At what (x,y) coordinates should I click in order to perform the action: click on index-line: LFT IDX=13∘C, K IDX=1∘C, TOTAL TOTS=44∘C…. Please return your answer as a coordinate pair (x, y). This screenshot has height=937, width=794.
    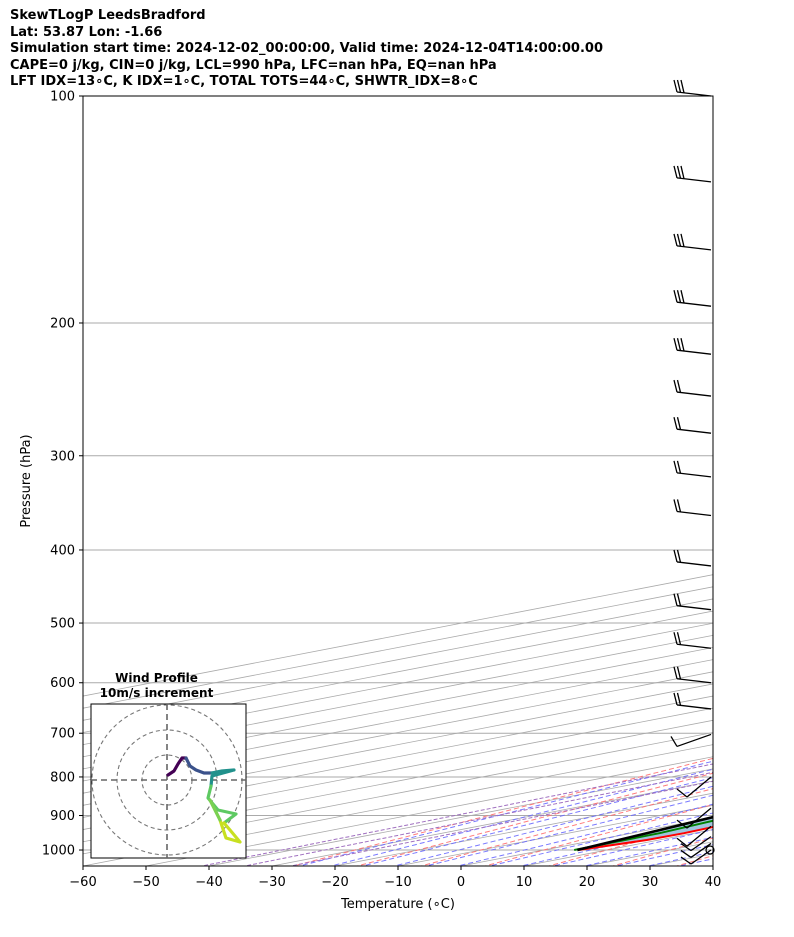
    Looking at the image, I should click on (244, 81).